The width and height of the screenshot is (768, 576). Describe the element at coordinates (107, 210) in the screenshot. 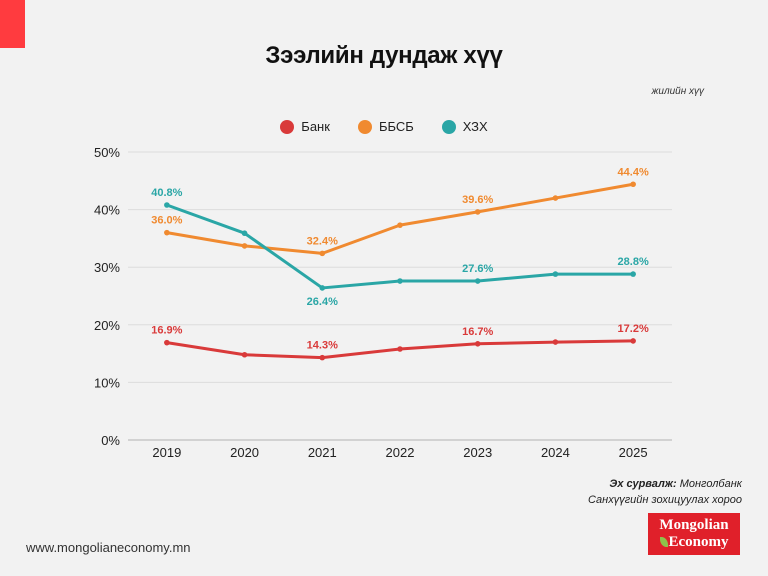

I see `y-tick-label: 40%` at that location.